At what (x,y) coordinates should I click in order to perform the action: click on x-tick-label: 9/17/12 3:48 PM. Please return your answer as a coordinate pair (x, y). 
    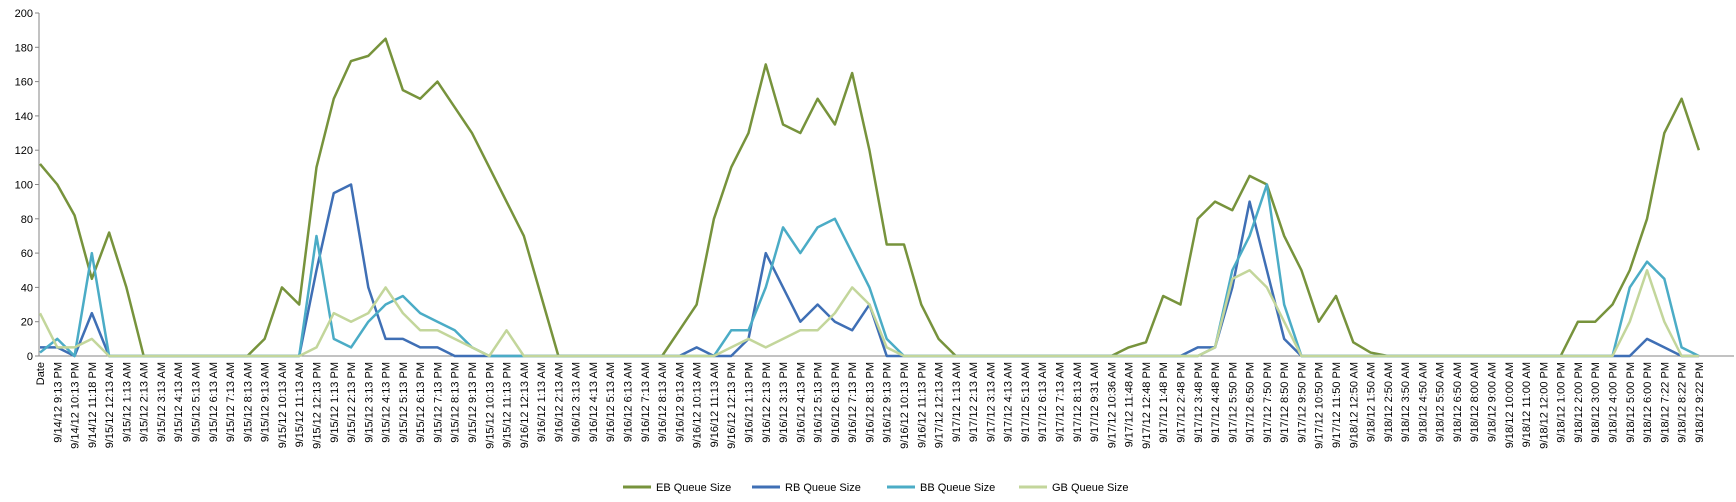
    Looking at the image, I should click on (1199, 402).